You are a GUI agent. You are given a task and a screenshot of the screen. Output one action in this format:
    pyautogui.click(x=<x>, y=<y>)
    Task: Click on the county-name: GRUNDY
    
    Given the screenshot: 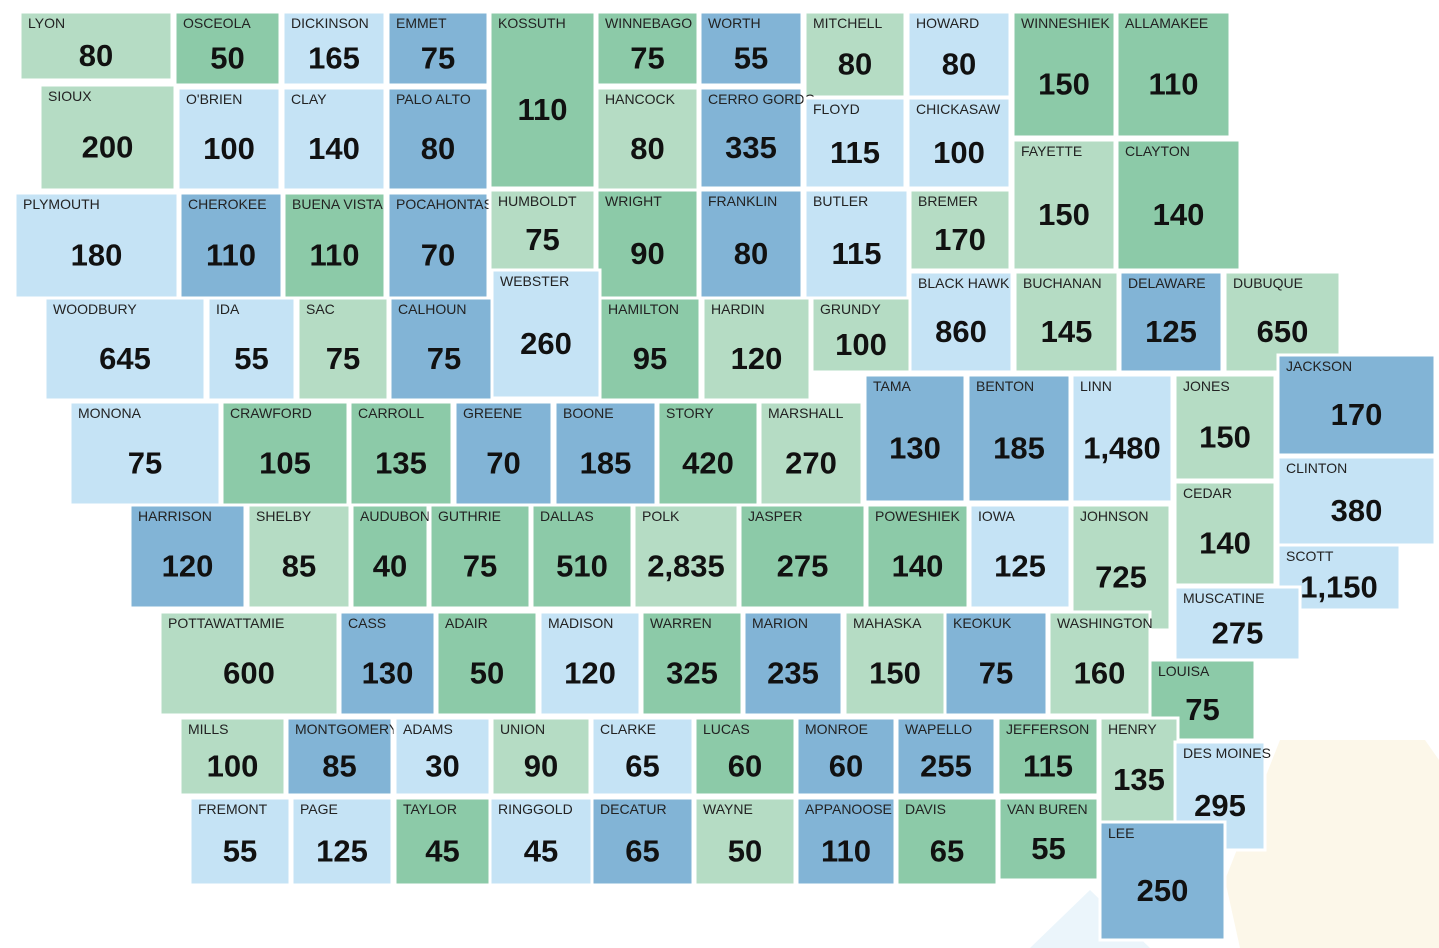 What is the action you would take?
    pyautogui.click(x=850, y=309)
    